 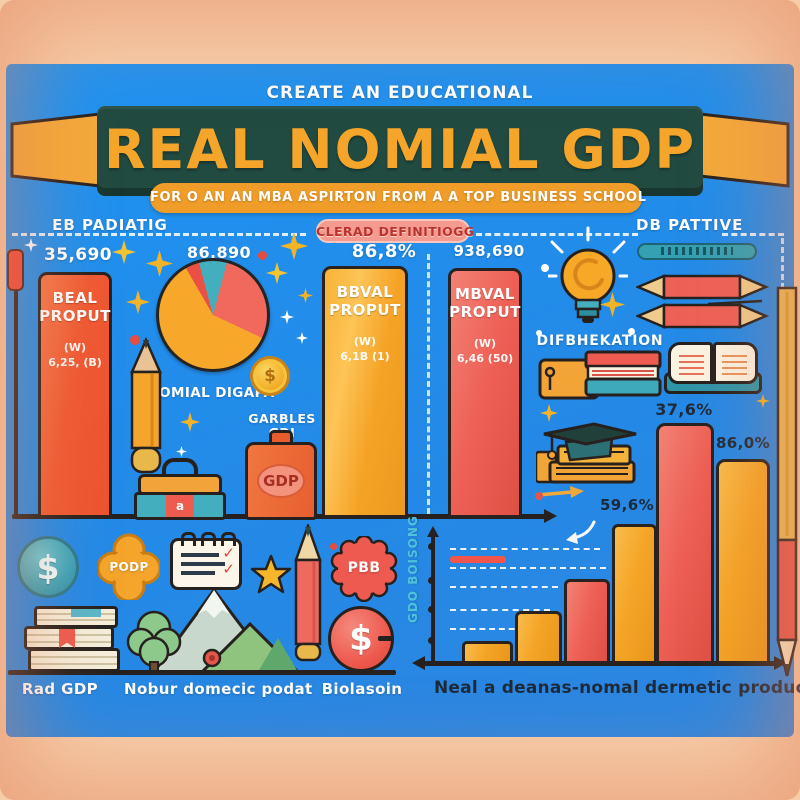 What do you see at coordinates (600, 375) in the screenshot?
I see `book-stack-icon` at bounding box center [600, 375].